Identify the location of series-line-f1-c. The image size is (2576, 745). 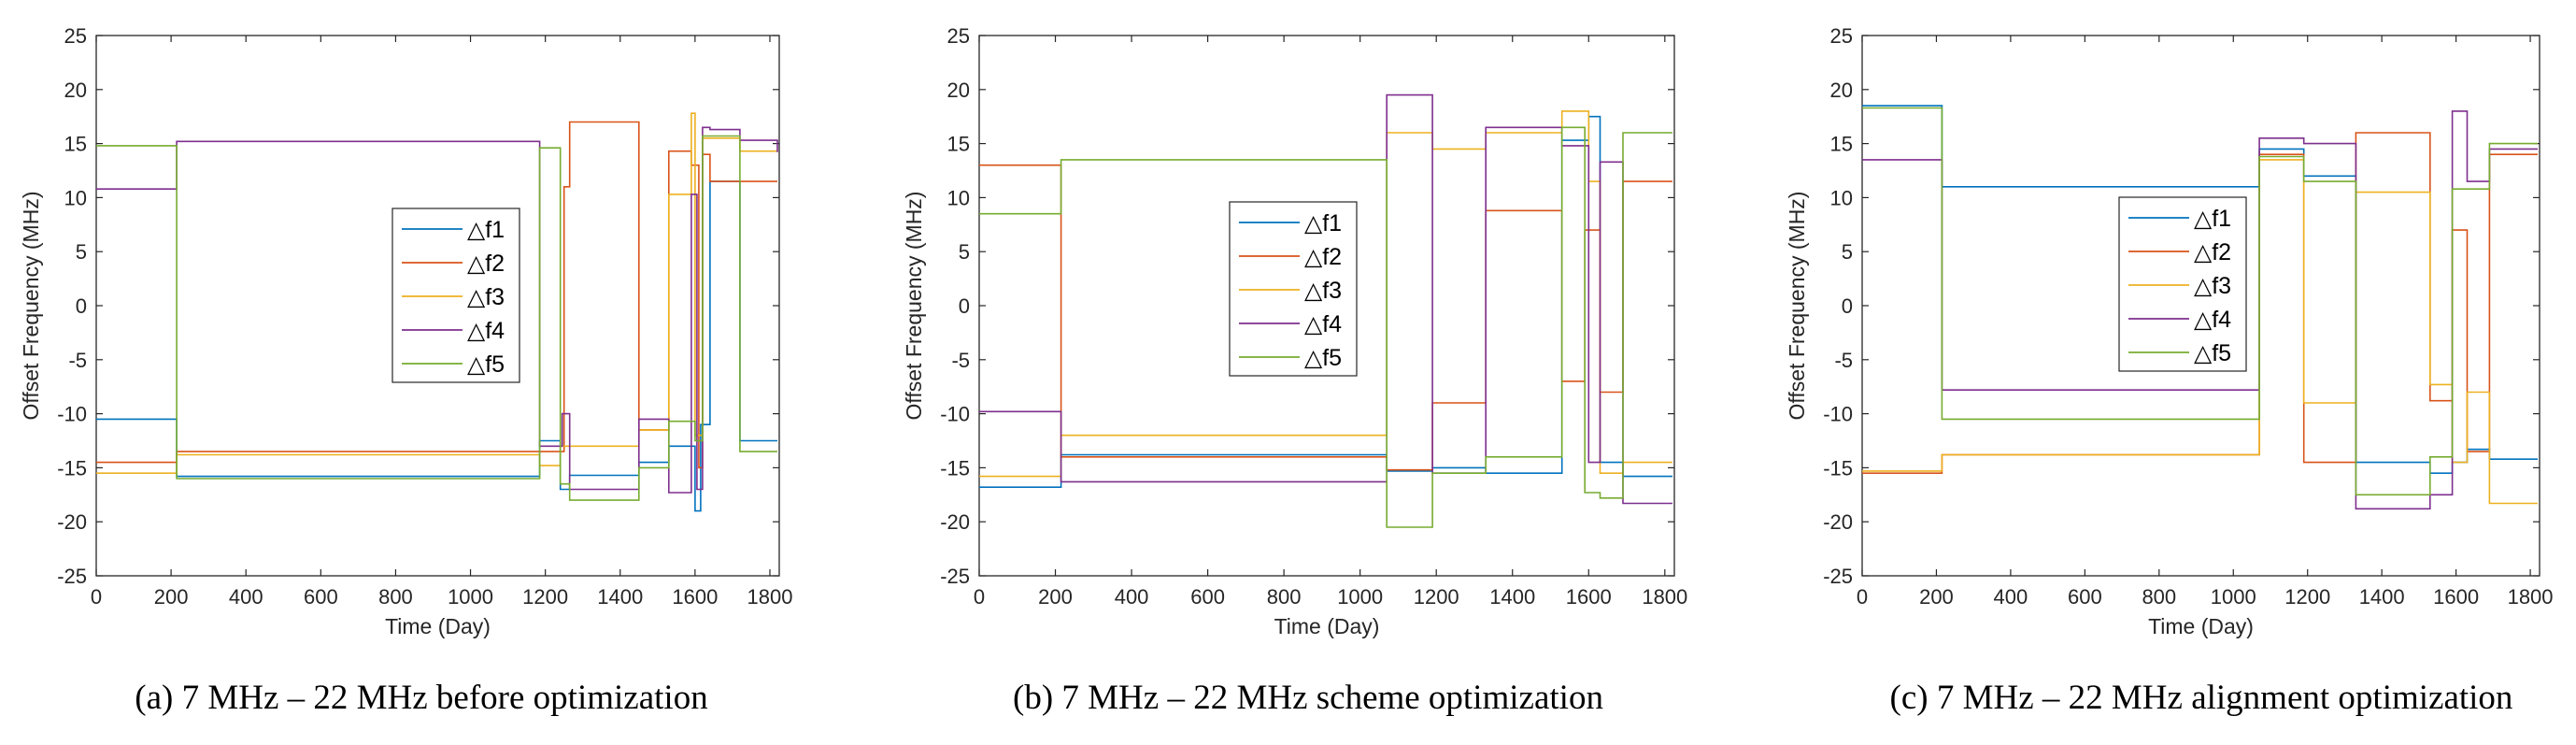
(2200, 290).